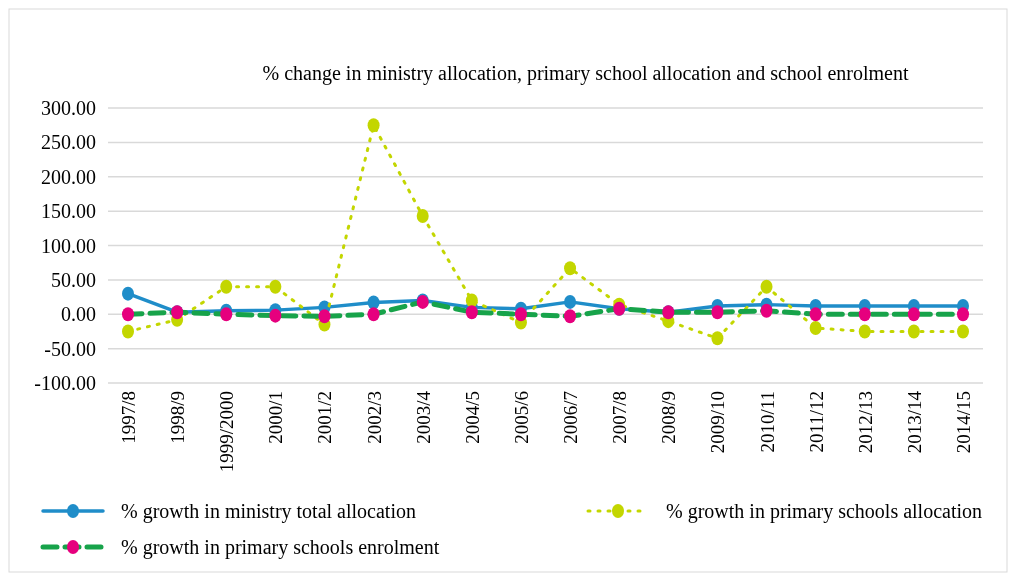 The height and width of the screenshot is (576, 1011). Describe the element at coordinates (268, 511) in the screenshot. I see `legend-label: % growth in ministry total allocation` at that location.